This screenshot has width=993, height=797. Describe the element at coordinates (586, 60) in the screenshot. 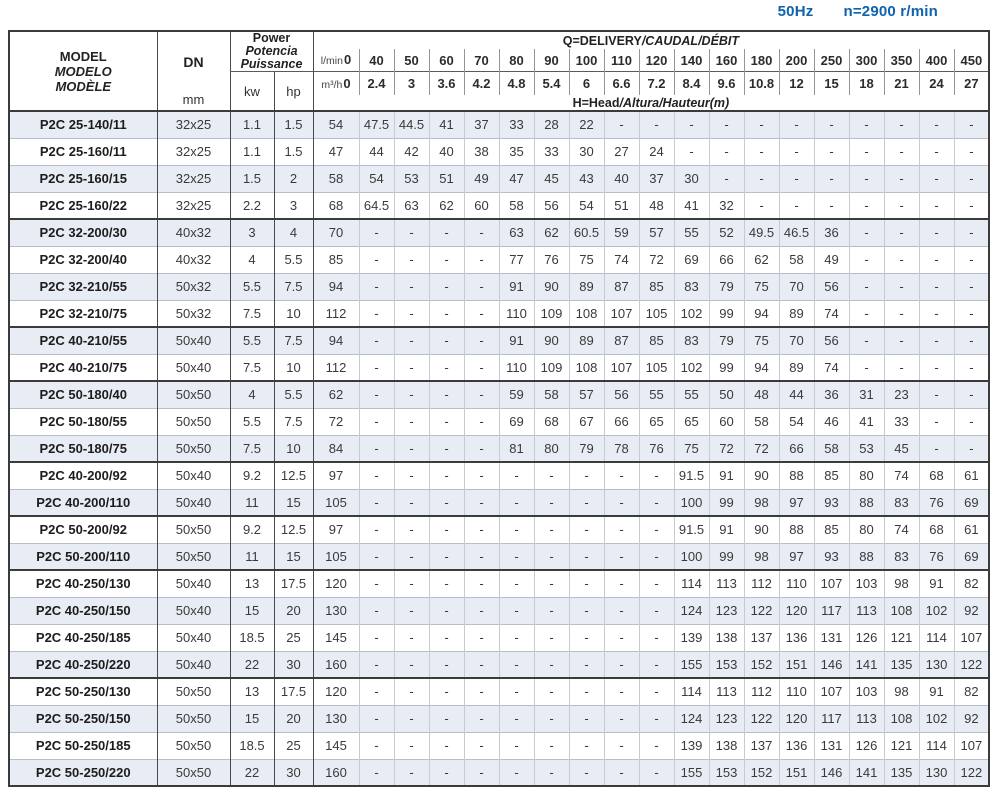

I see `flow-lmin-value-cell: 100` at that location.